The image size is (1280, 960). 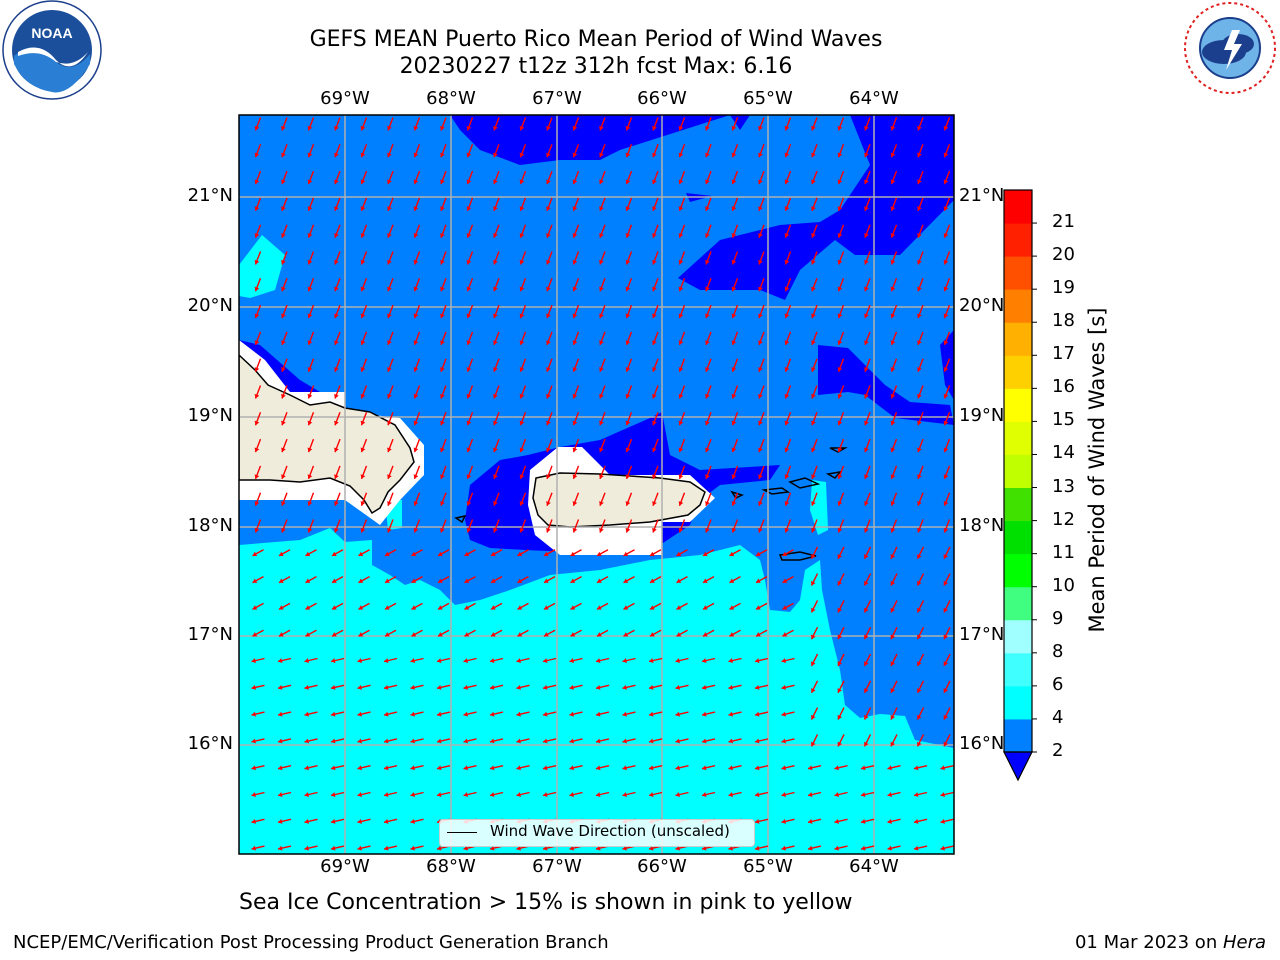 What do you see at coordinates (262, 266) in the screenshot?
I see `wave-period-4-6-northwest` at bounding box center [262, 266].